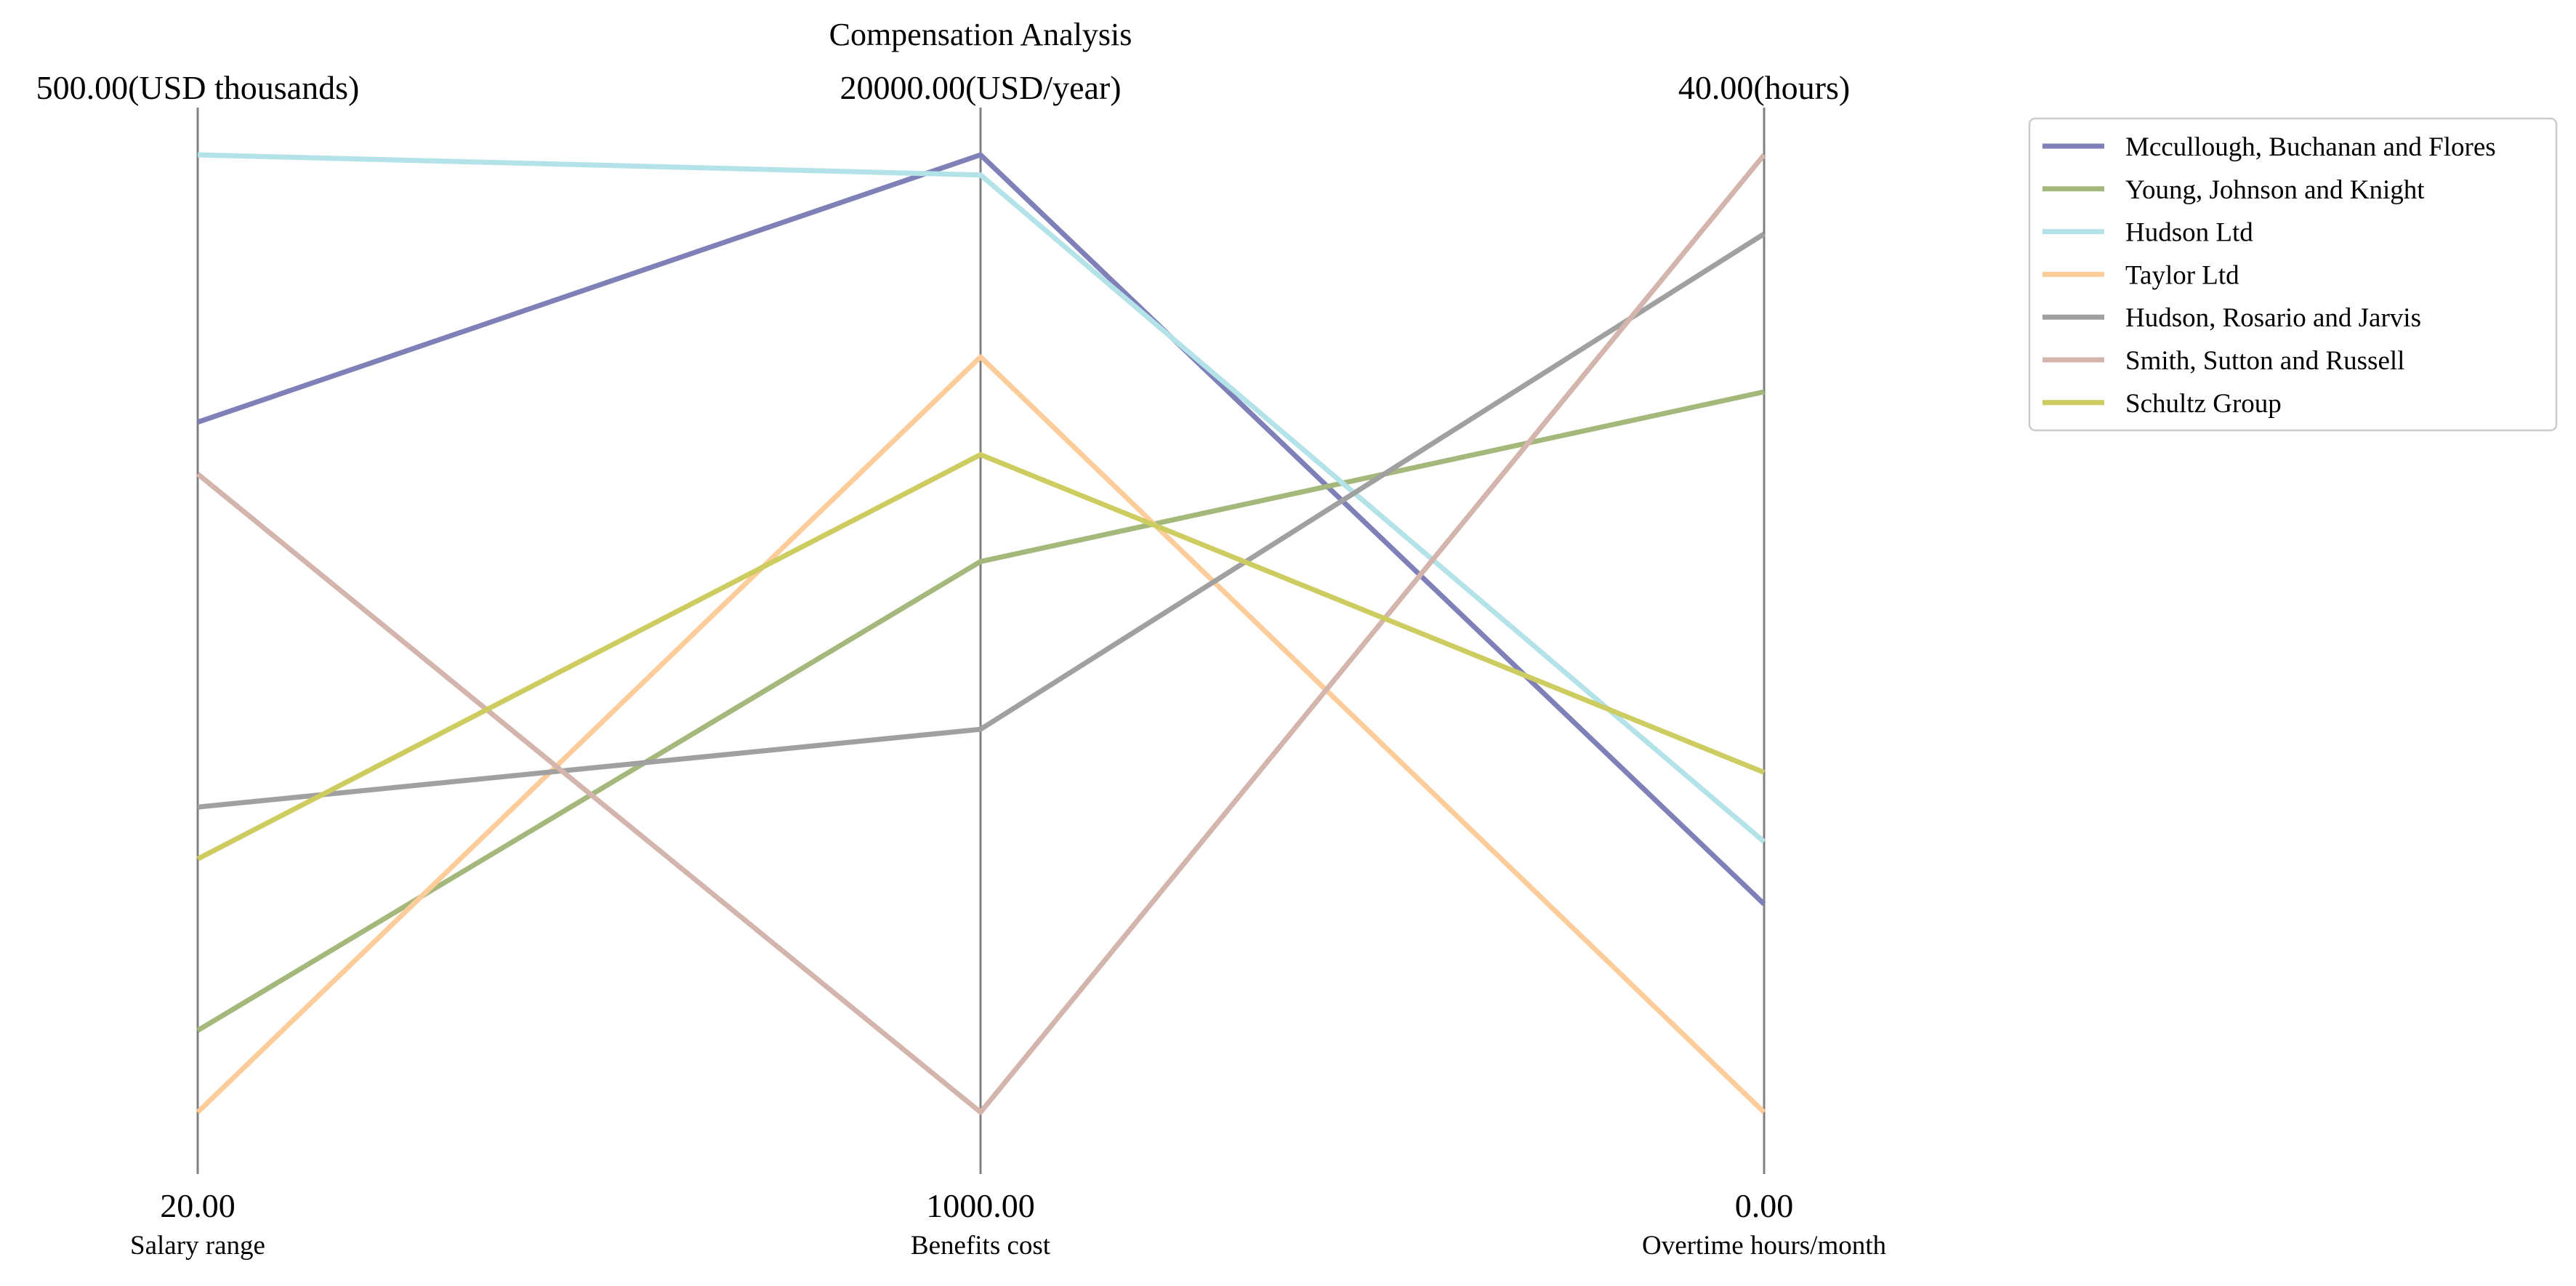  What do you see at coordinates (198, 1205) in the screenshot?
I see `axis-min-label: 20.00` at bounding box center [198, 1205].